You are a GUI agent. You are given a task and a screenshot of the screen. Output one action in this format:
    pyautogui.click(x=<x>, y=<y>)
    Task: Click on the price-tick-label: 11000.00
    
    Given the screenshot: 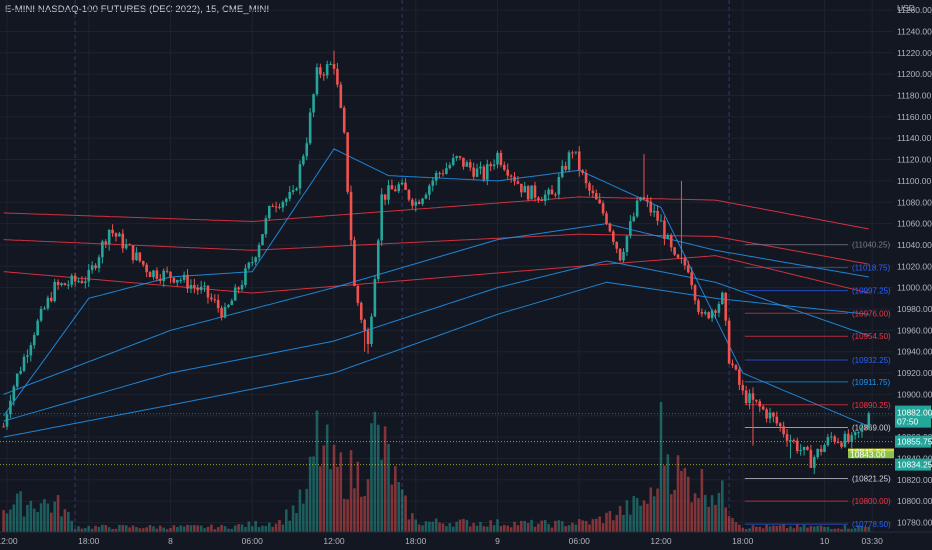 What is the action you would take?
    pyautogui.click(x=914, y=288)
    